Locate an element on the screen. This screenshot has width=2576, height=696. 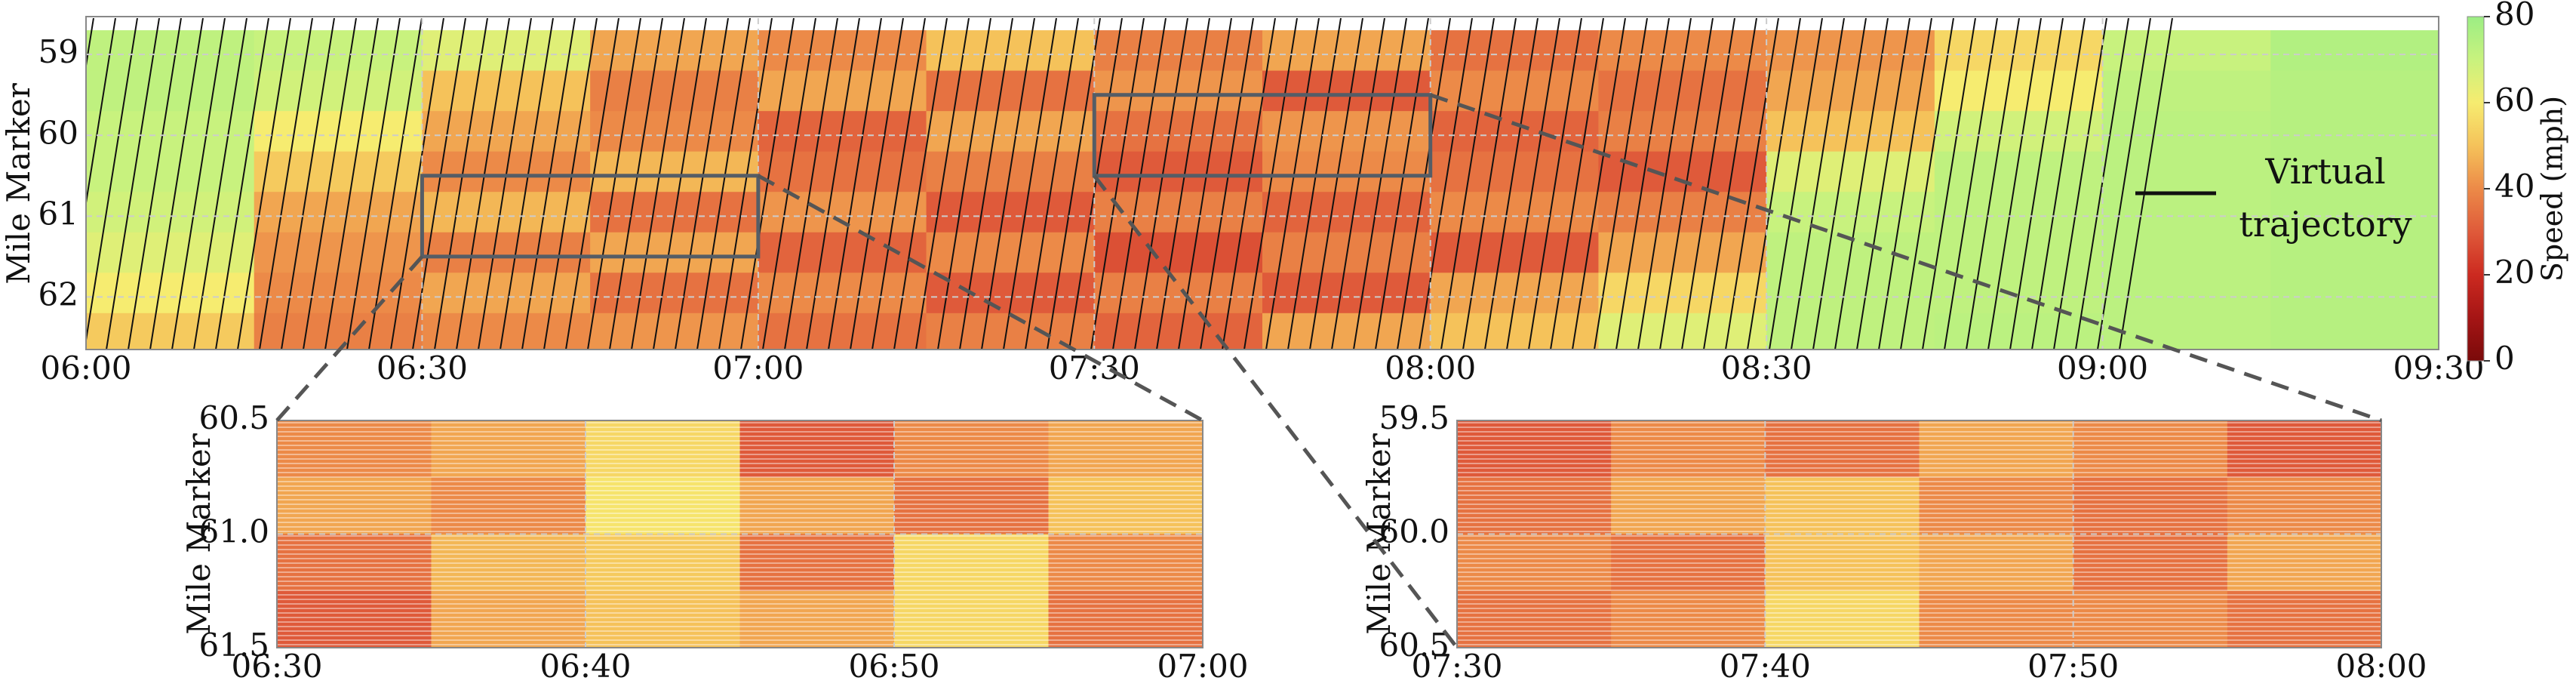
y-tick-label: 61 is located at coordinates (58, 213).